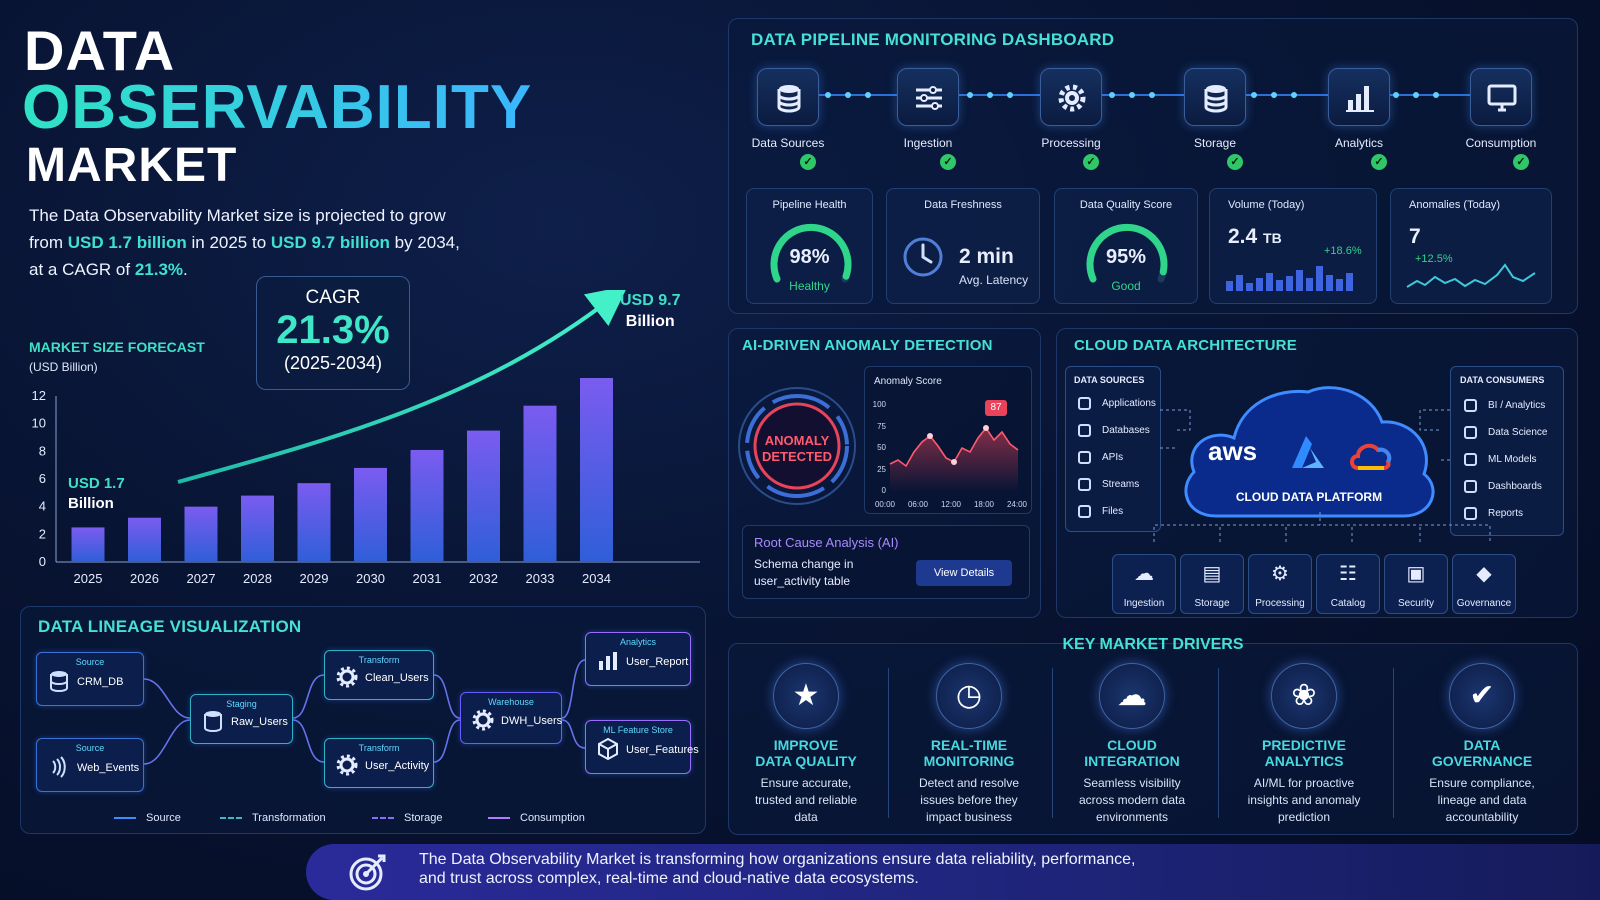 The image size is (1600, 900). What do you see at coordinates (964, 573) in the screenshot?
I see `view-details-button: View Details` at bounding box center [964, 573].